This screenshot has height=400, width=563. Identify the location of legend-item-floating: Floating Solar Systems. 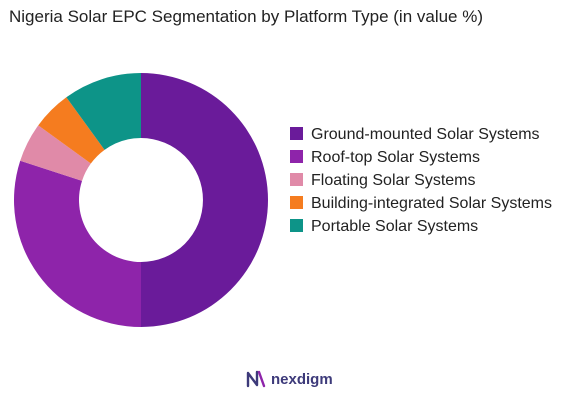
(424, 180).